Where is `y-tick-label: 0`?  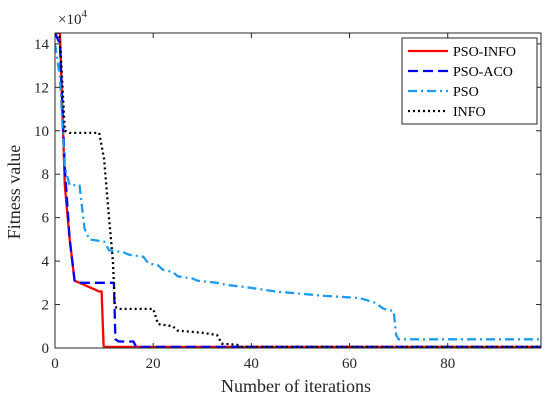 y-tick-label: 0 is located at coordinates (46, 349).